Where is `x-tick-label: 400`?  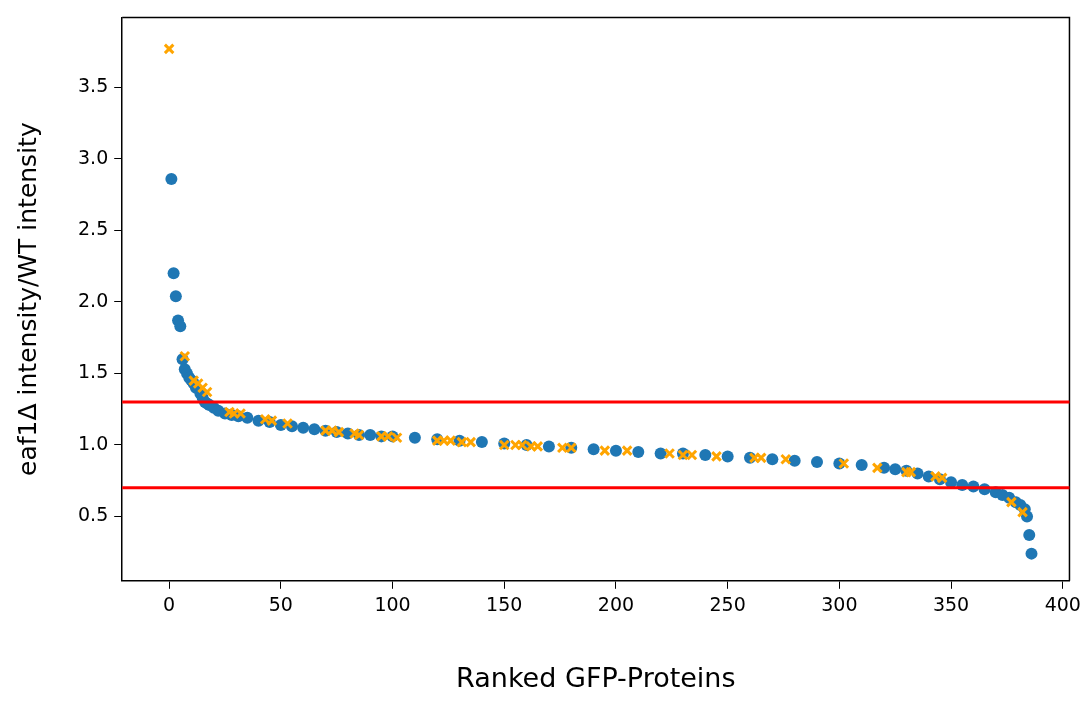
x-tick-label: 400 is located at coordinates (1062, 604).